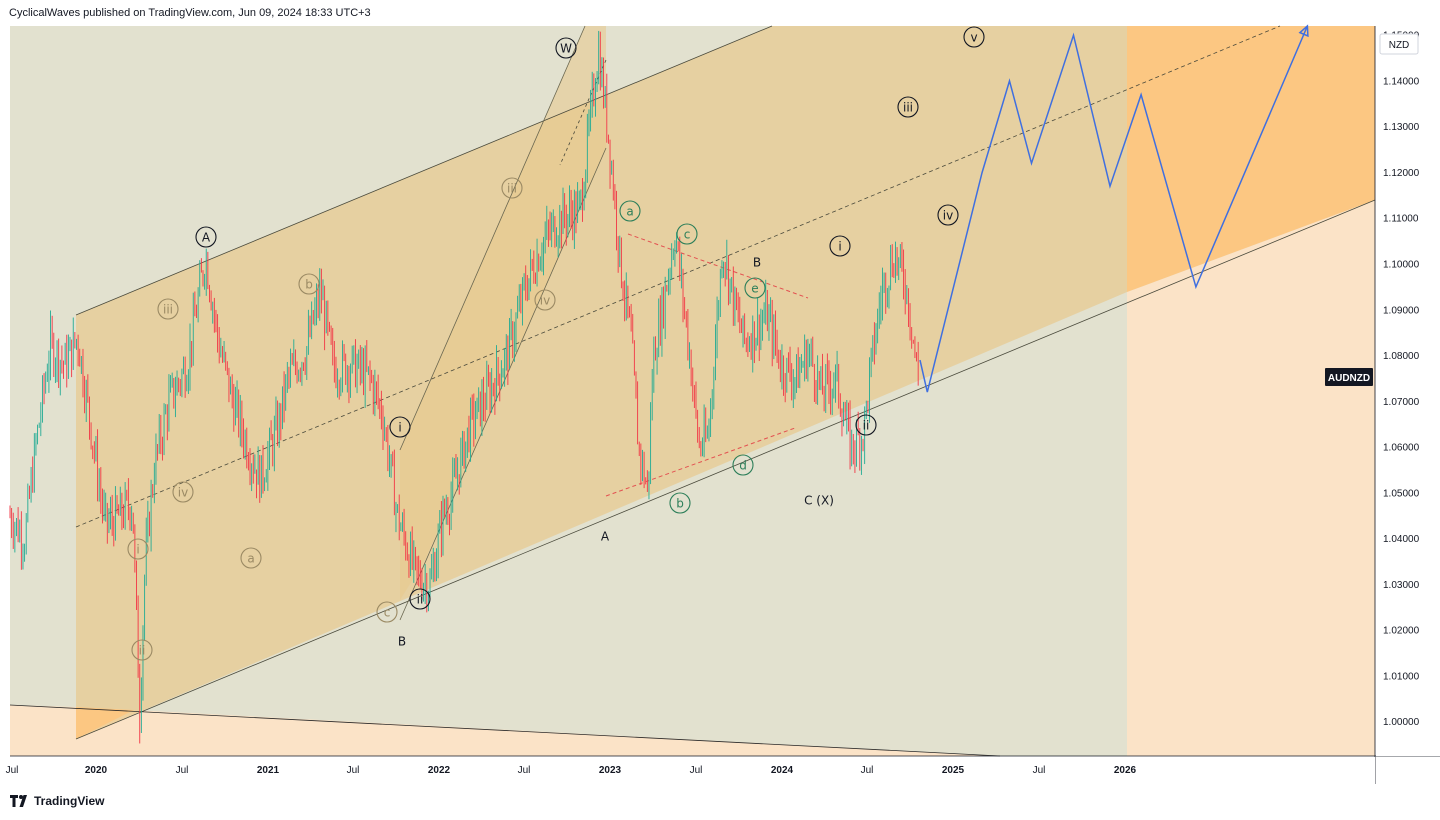 The width and height of the screenshot is (1440, 820). What do you see at coordinates (69, 801) in the screenshot?
I see `brand-name: TradingView` at bounding box center [69, 801].